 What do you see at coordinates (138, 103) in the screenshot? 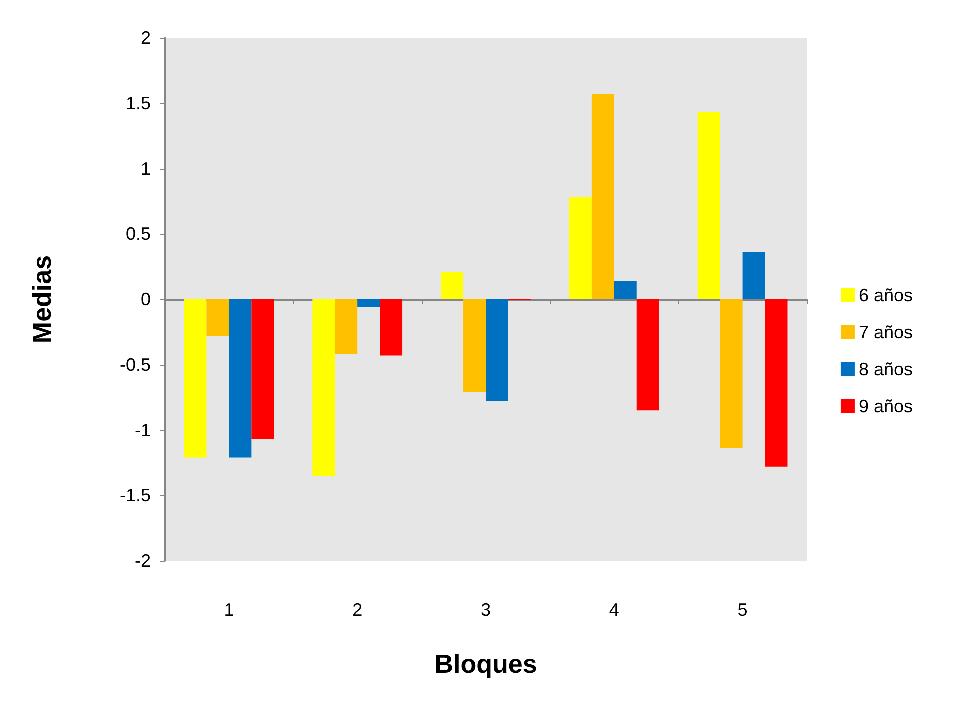
I see `y-tick-label: 1.5` at bounding box center [138, 103].